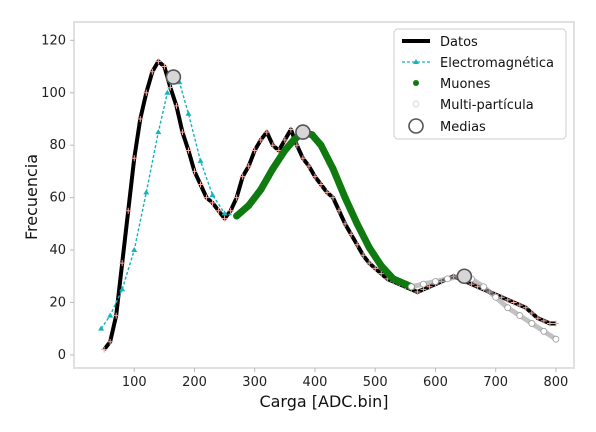  What do you see at coordinates (57, 250) in the screenshot?
I see `y-tick-label: 40` at bounding box center [57, 250].